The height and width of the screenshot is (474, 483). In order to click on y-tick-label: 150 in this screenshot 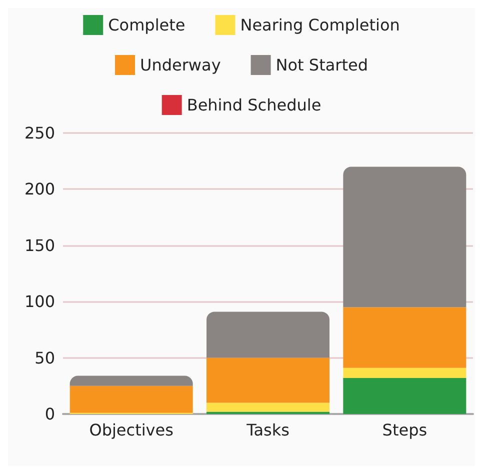, I will do `click(39, 245)`.